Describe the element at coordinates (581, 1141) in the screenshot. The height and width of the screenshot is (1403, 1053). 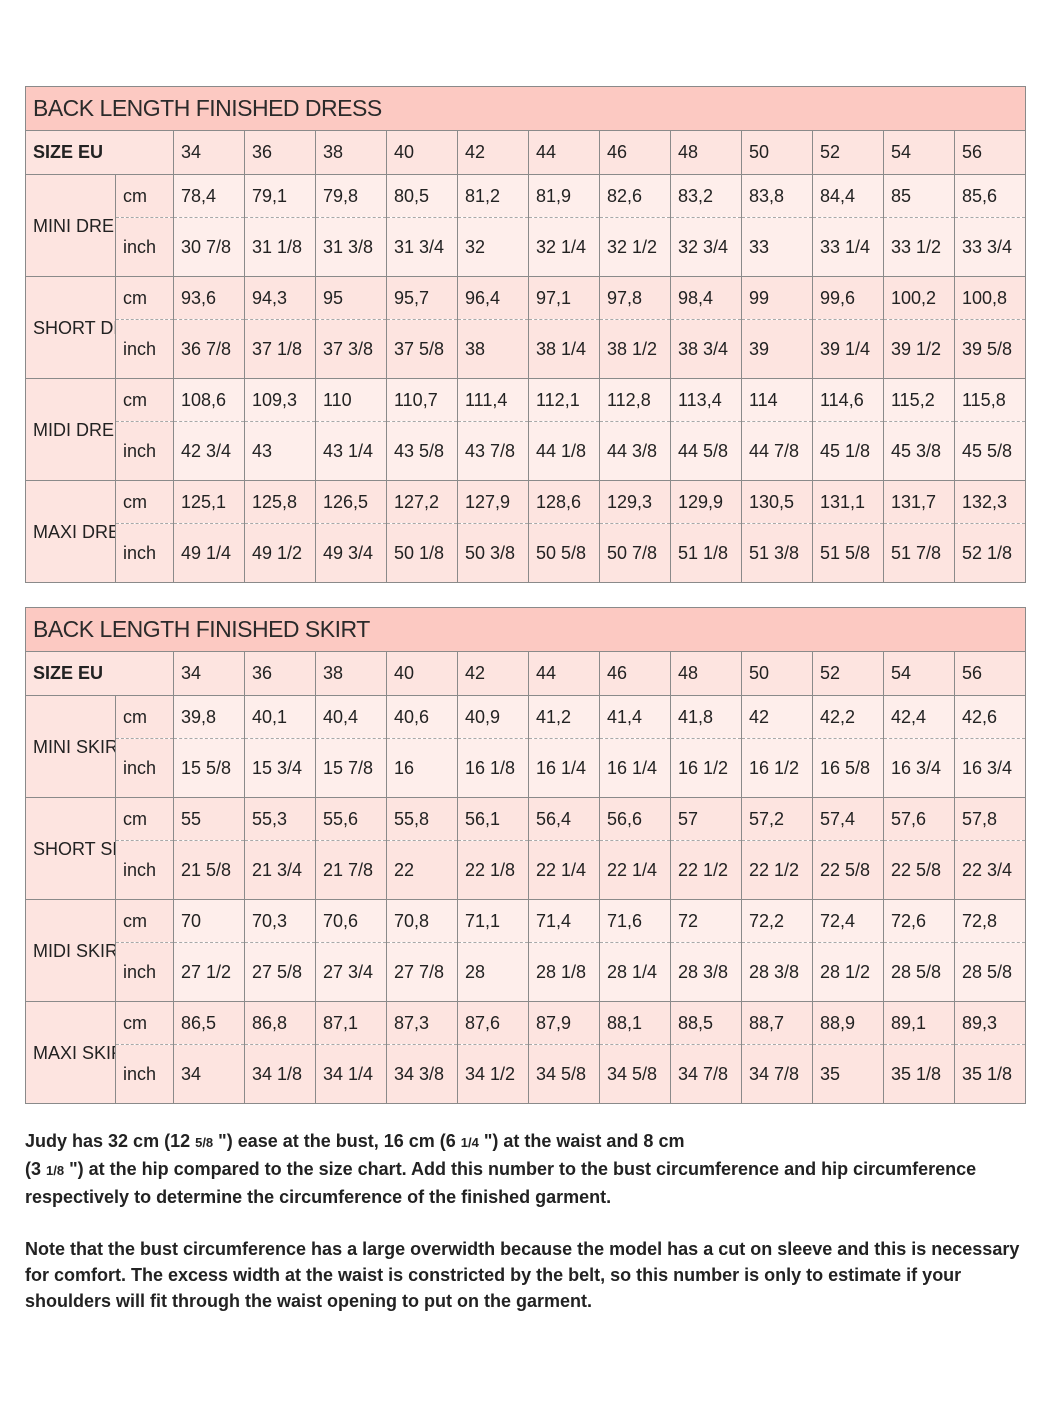
I see `note-text: ") at the waist and 8 cm` at that location.